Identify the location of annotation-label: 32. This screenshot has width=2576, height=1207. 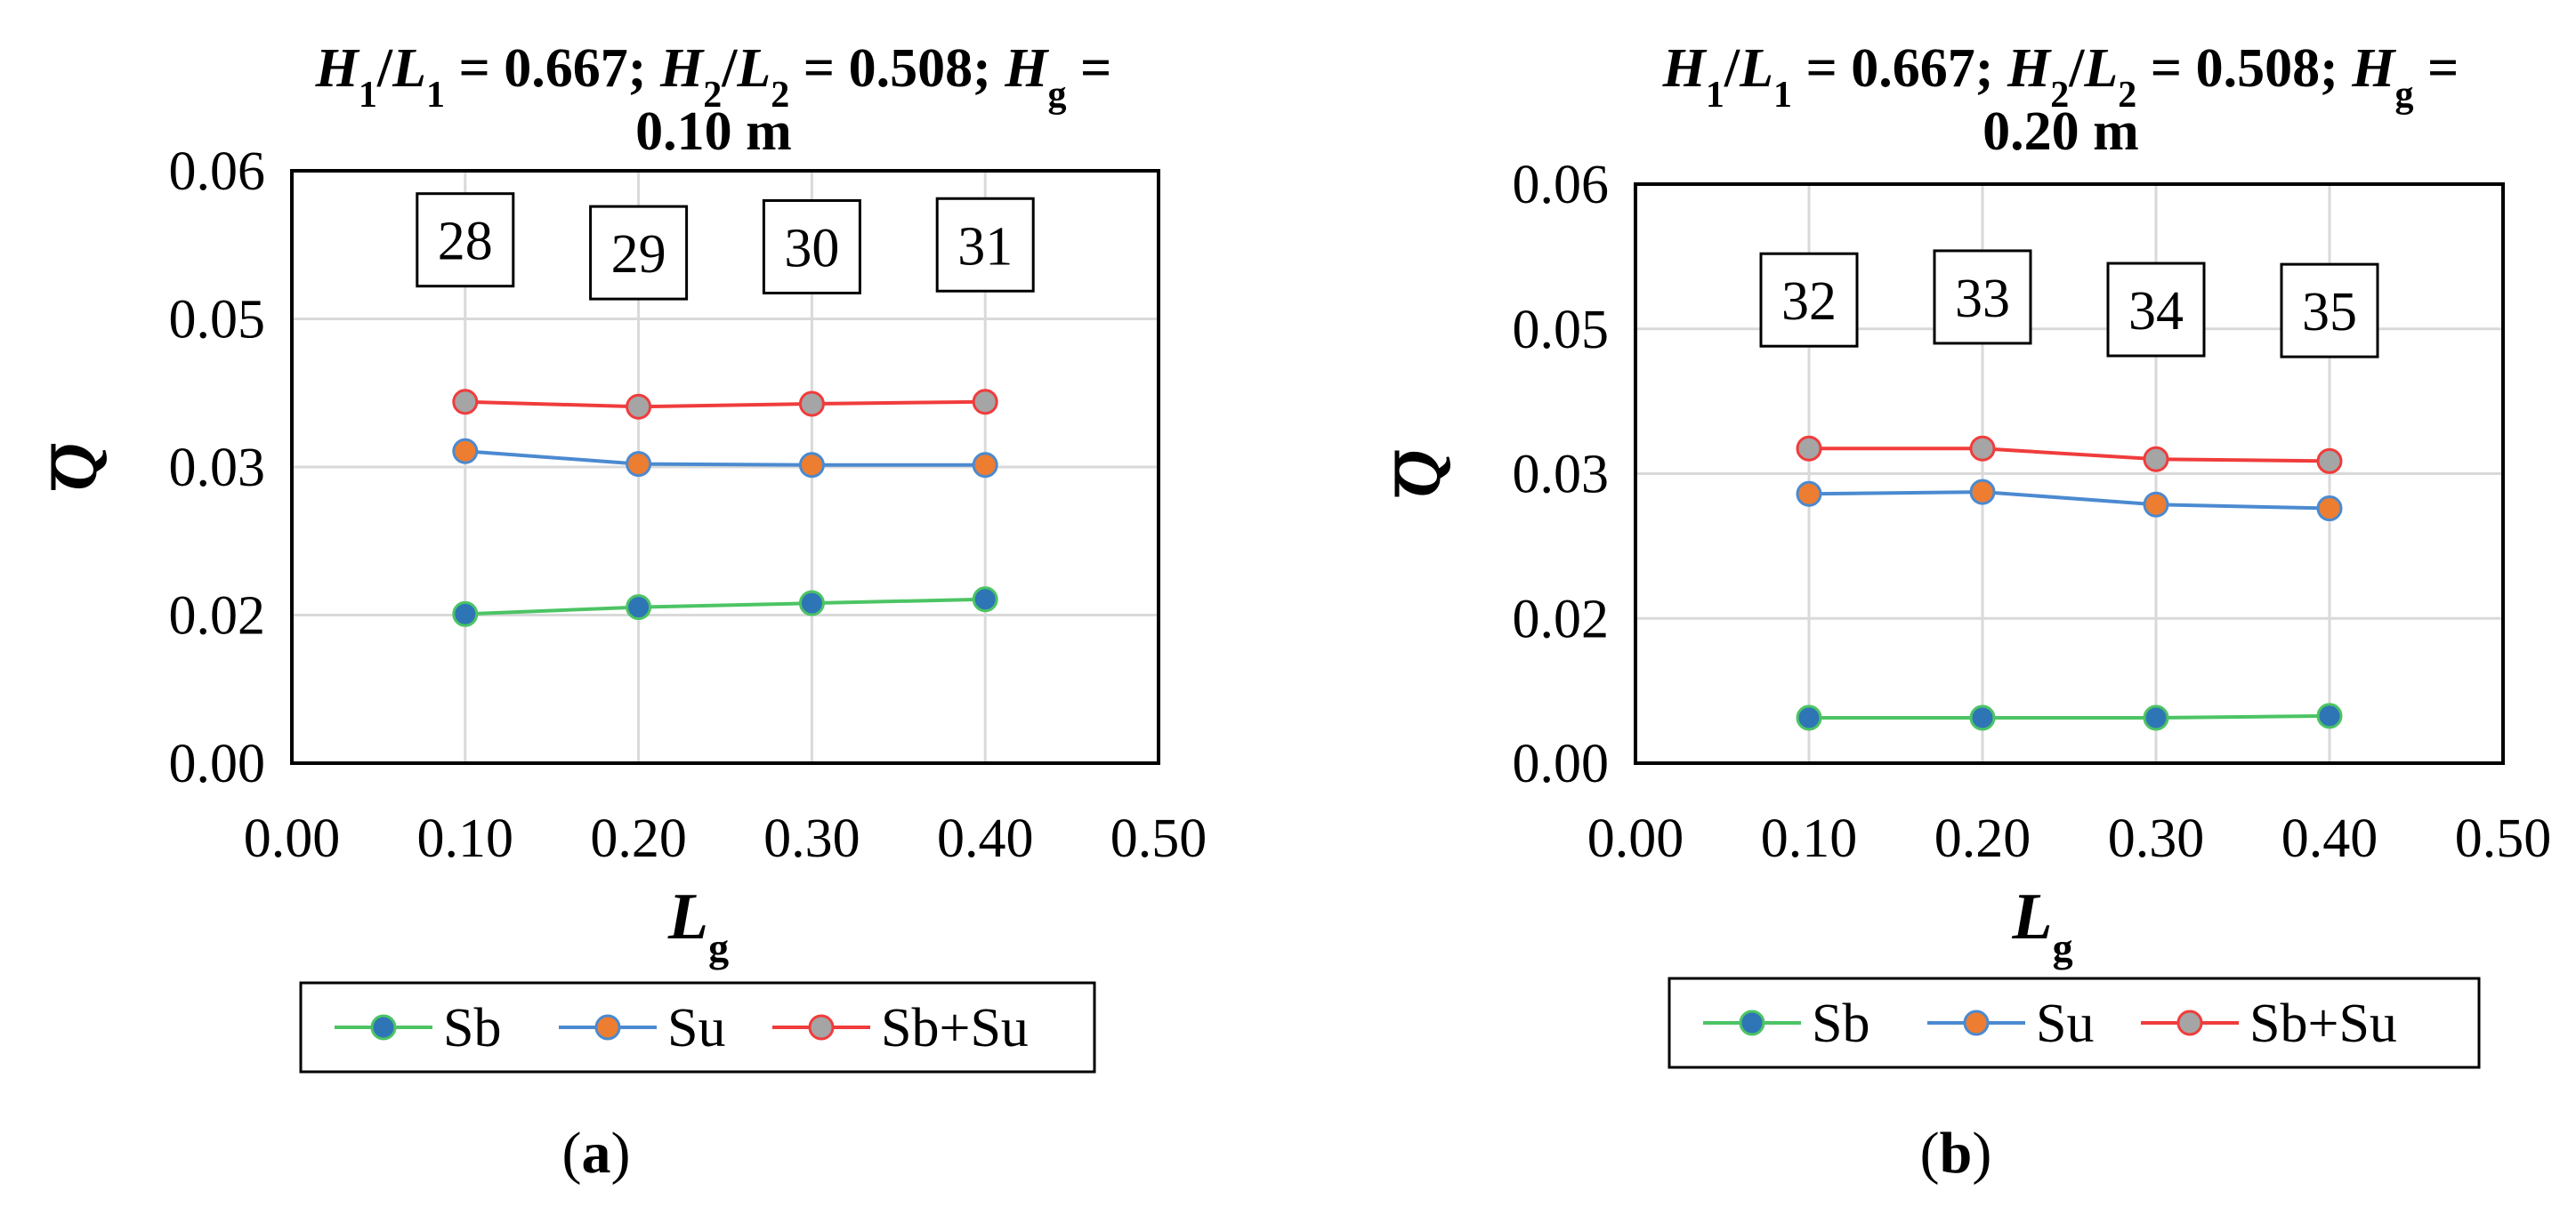
(1809, 301).